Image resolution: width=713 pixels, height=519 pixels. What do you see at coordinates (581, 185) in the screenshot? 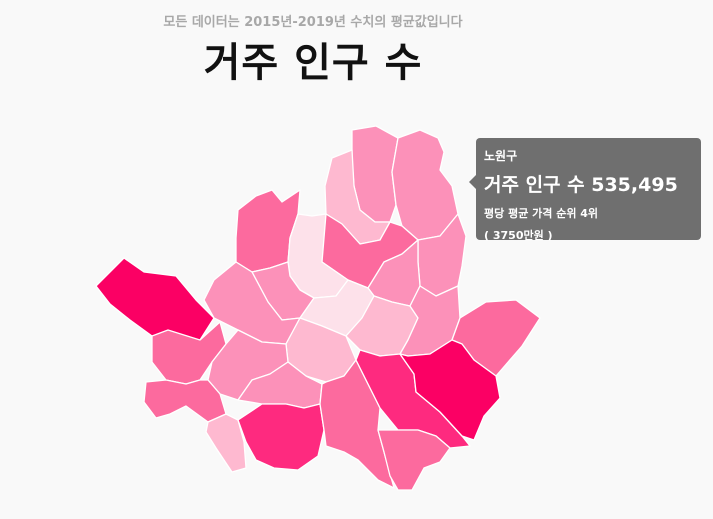
I see `tooltip-population: 거주 인구 수 535,495` at bounding box center [581, 185].